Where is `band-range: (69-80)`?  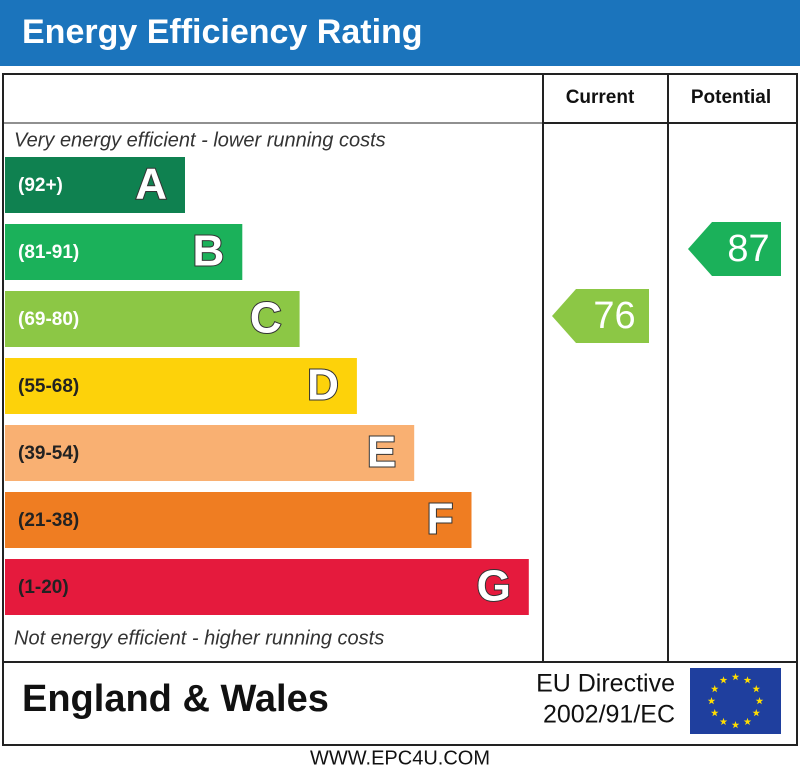
band-range: (69-80) is located at coordinates (48, 319).